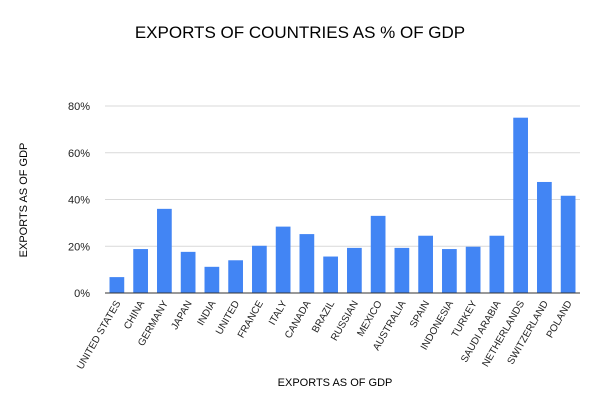  I want to click on x-axis-label: EXPORTS AS OF GDP, so click(335, 383).